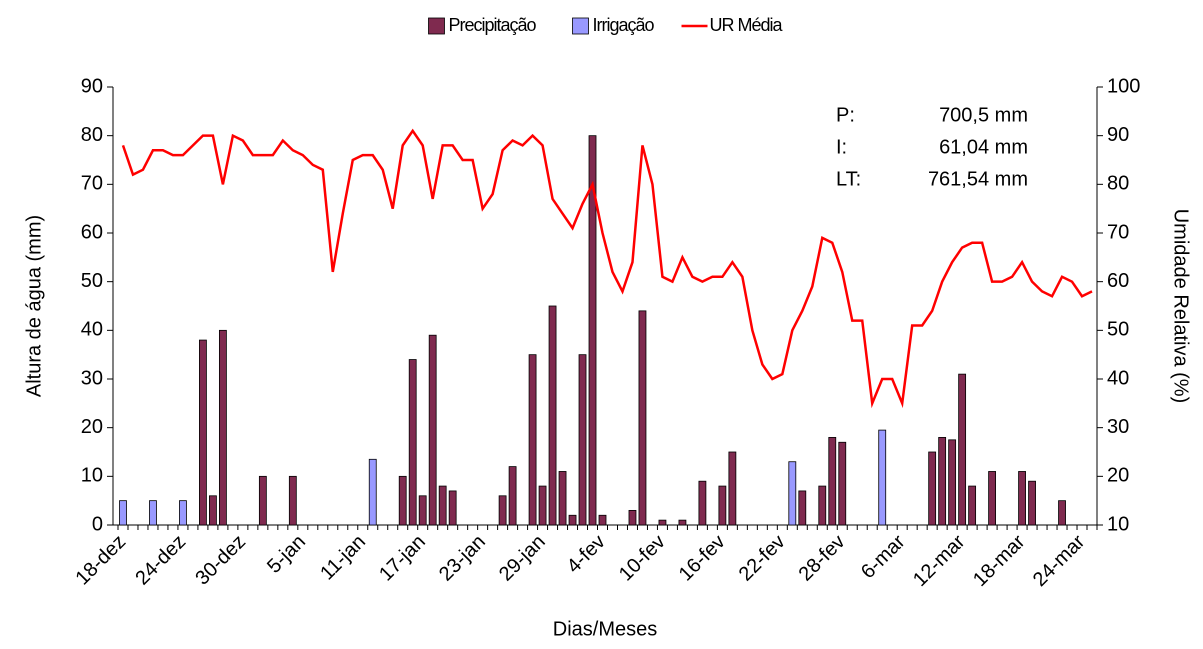 Image resolution: width=1203 pixels, height=649 pixels. I want to click on y-tick-label: 70, so click(92, 184).